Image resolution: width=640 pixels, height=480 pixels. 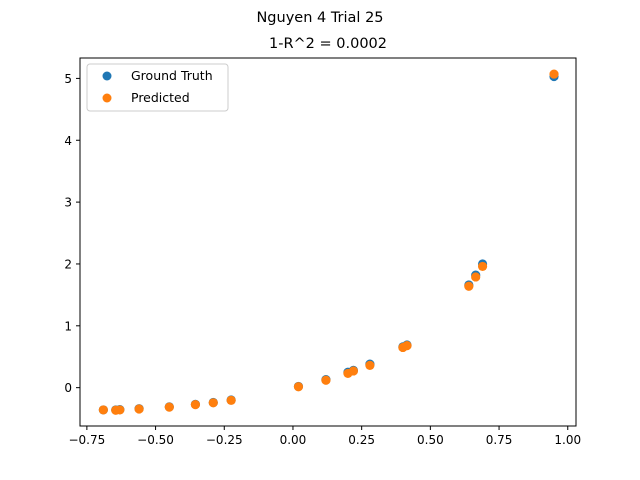 What do you see at coordinates (499, 440) in the screenshot?
I see `x-tick-label: 0.75` at bounding box center [499, 440].